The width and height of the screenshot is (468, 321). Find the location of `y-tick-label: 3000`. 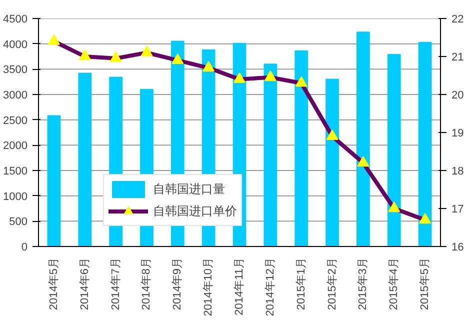

y-tick-label: 3000 is located at coordinates (15, 96).